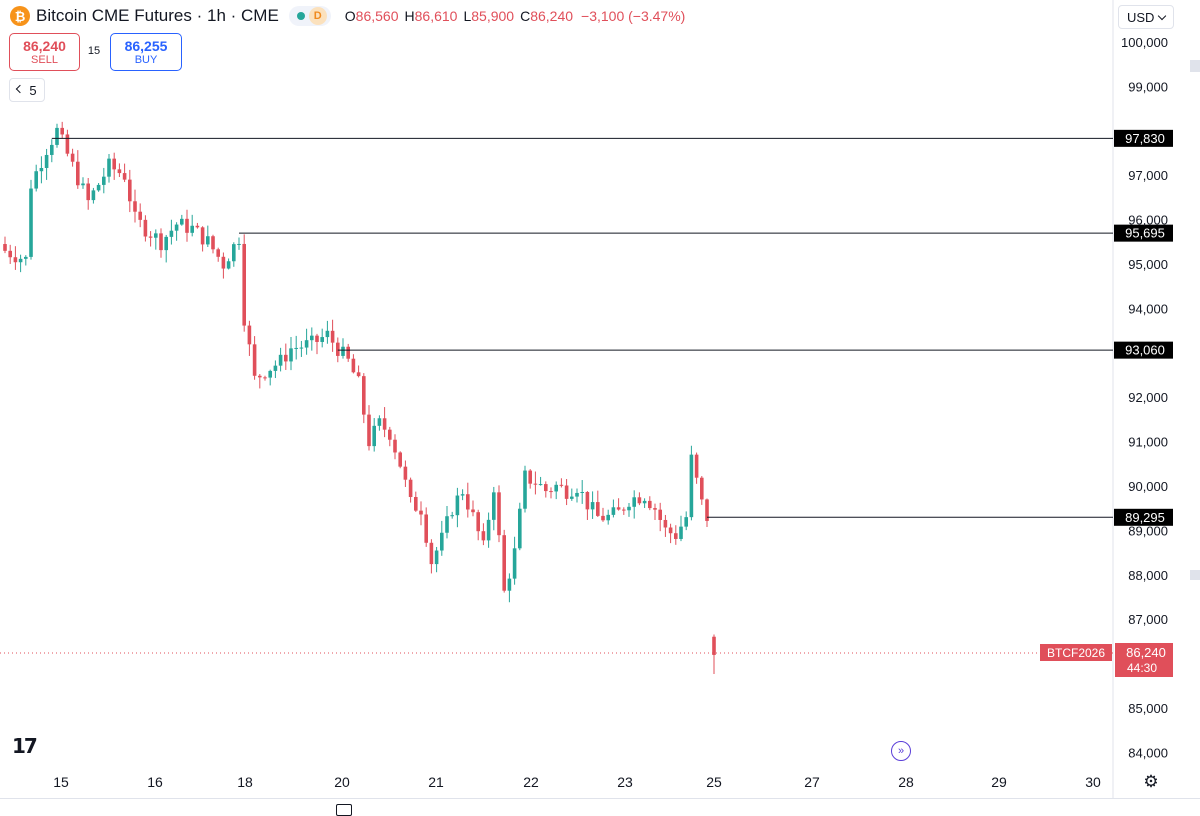 The image size is (1200, 816). Describe the element at coordinates (377, 16) in the screenshot. I see `open-value: 86,560` at that location.